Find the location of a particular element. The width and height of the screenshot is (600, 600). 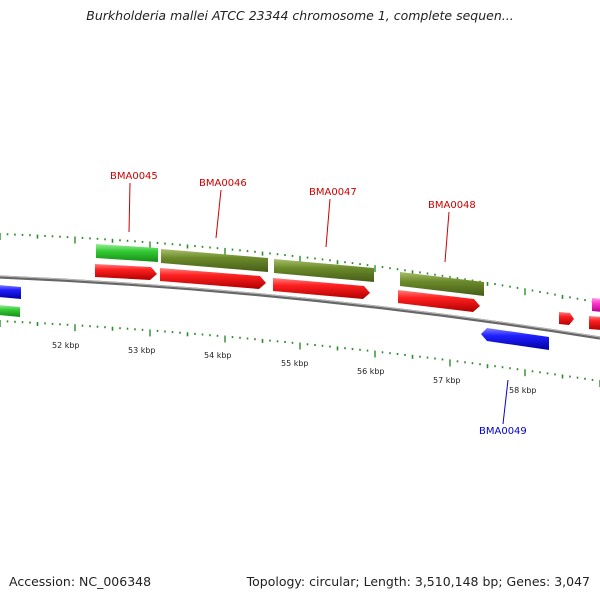

scale-label: 53 kbp is located at coordinates (142, 350).